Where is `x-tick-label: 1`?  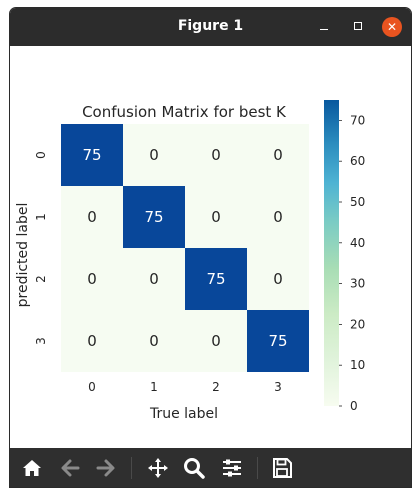
x-tick-label: 1 is located at coordinates (154, 387).